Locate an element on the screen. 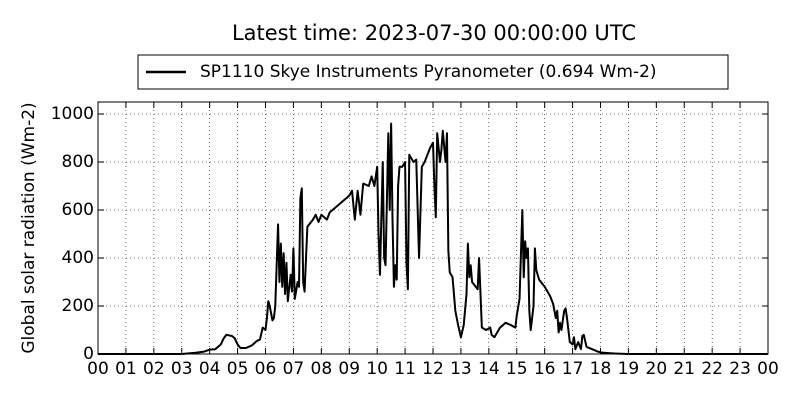 Image resolution: width=800 pixels, height=400 pixels. legend is located at coordinates (433, 72).